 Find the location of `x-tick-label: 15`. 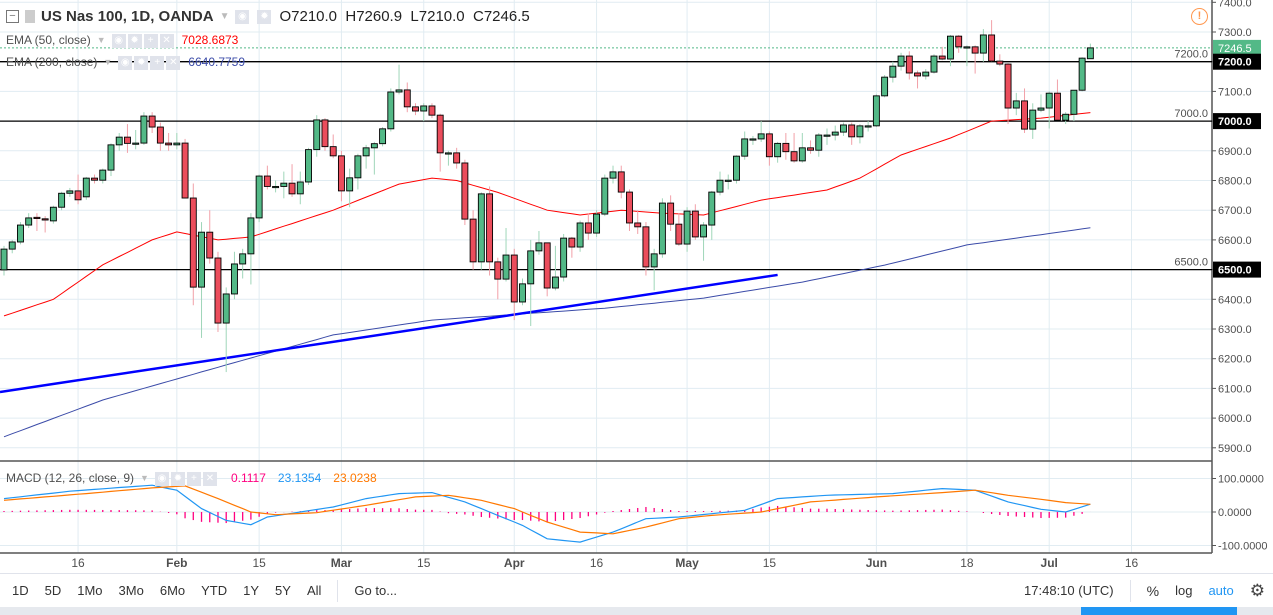

x-tick-label: 15 is located at coordinates (770, 563).